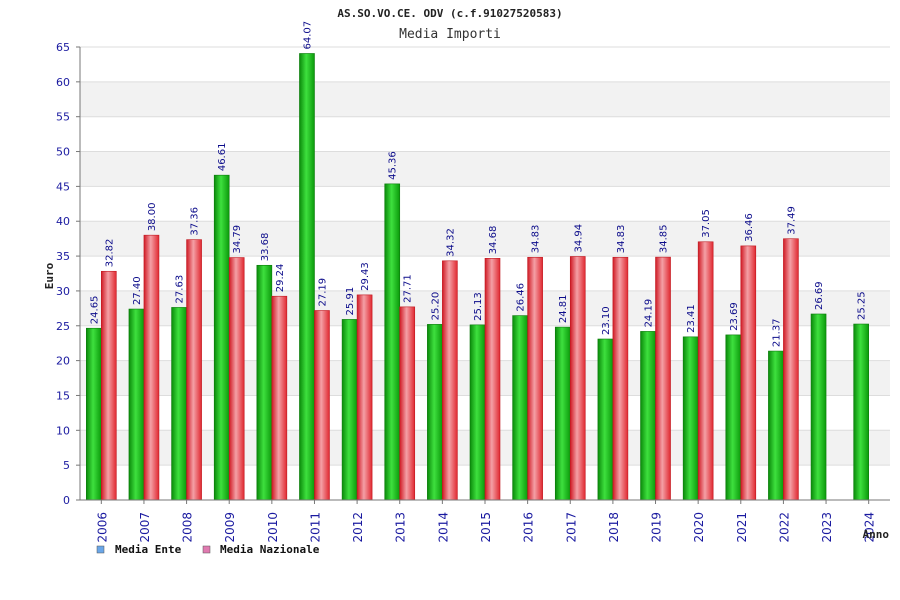 The height and width of the screenshot is (600, 900). Describe the element at coordinates (664, 238) in the screenshot. I see `value-label: 34.85` at that location.